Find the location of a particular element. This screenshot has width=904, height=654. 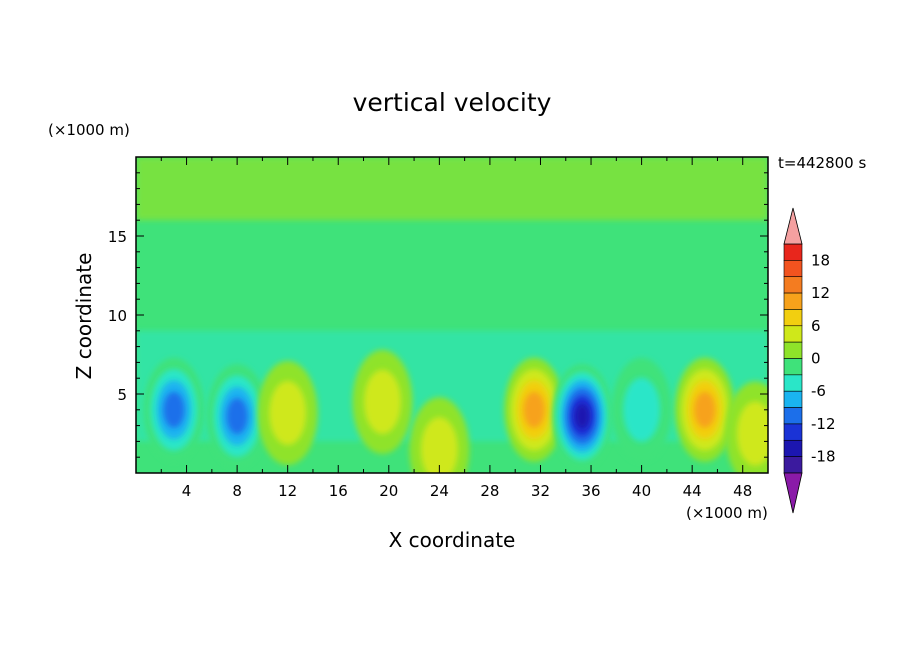

y-tick-label: 15 is located at coordinates (117, 237).